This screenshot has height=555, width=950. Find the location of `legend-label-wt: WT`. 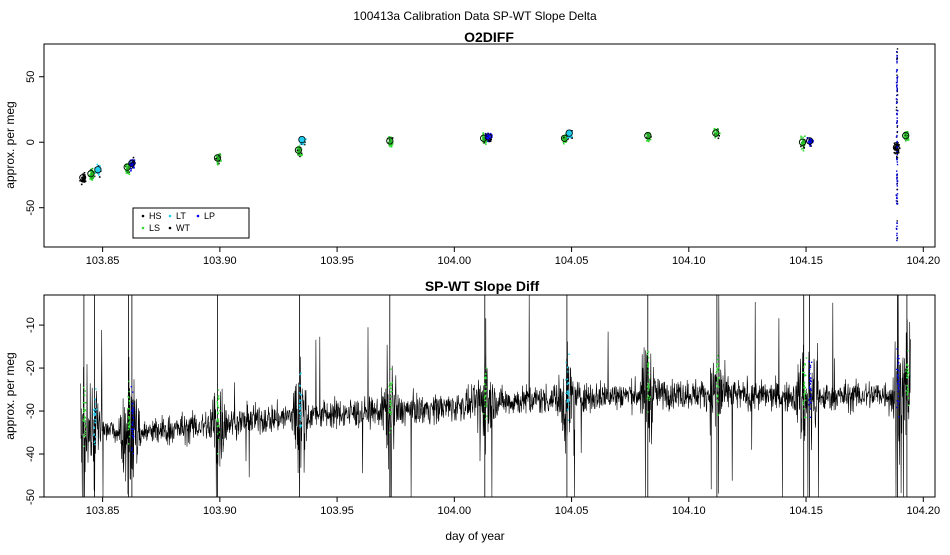

legend-label-wt: WT is located at coordinates (183, 228).